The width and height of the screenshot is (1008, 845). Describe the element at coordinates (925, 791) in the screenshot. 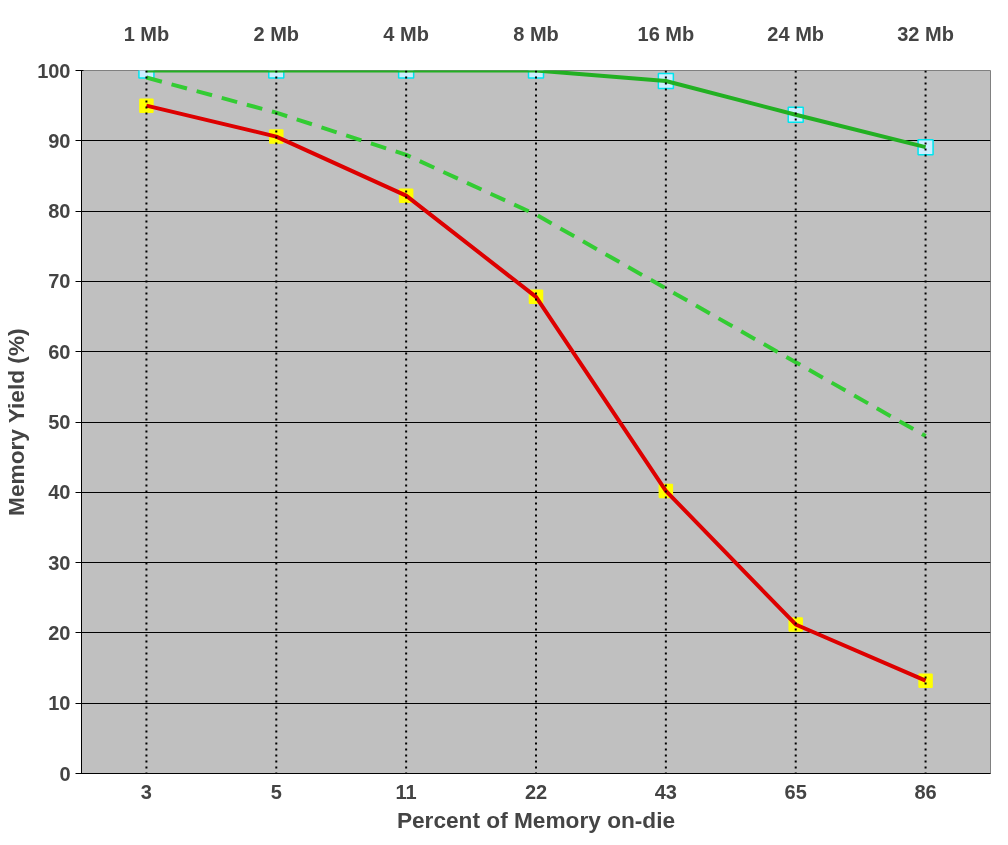

I see `x-tick-label: 86` at that location.